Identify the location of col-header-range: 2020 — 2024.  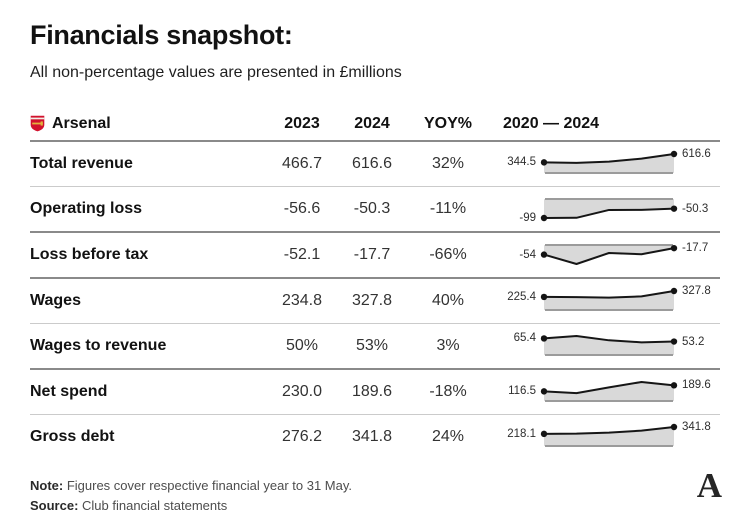
(551, 123).